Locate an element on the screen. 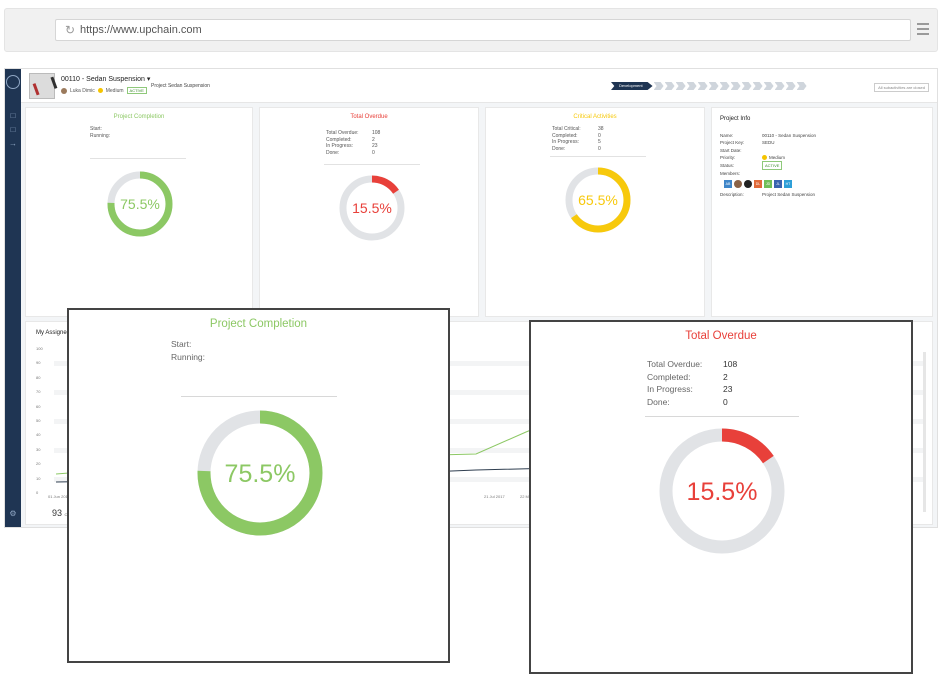 This screenshot has width=946, height=681. url-text: https://www.upchain.com is located at coordinates (141, 30).